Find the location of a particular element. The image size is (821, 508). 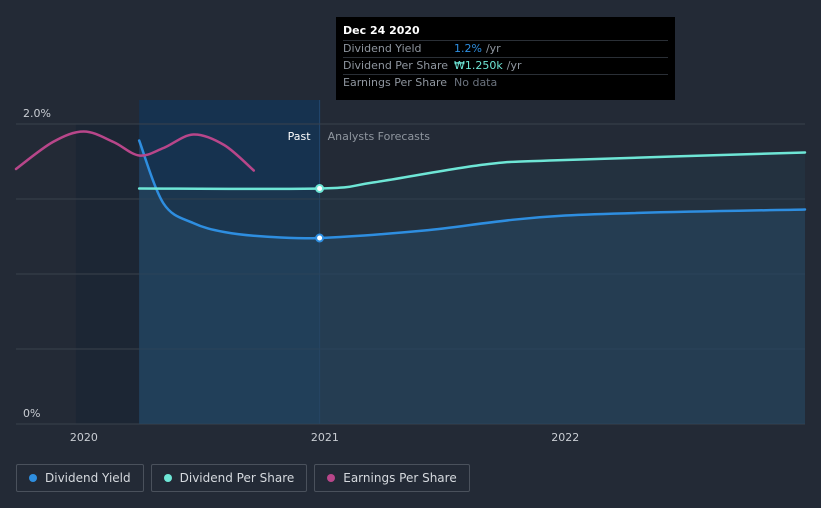

tooltip-label: Dividend Per Share is located at coordinates (396, 65).